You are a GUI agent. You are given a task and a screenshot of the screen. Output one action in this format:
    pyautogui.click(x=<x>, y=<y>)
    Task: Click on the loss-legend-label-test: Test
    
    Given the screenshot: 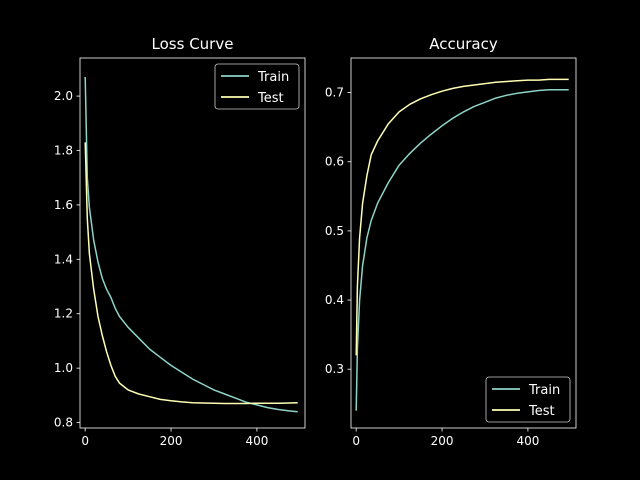 What is the action you would take?
    pyautogui.click(x=270, y=98)
    